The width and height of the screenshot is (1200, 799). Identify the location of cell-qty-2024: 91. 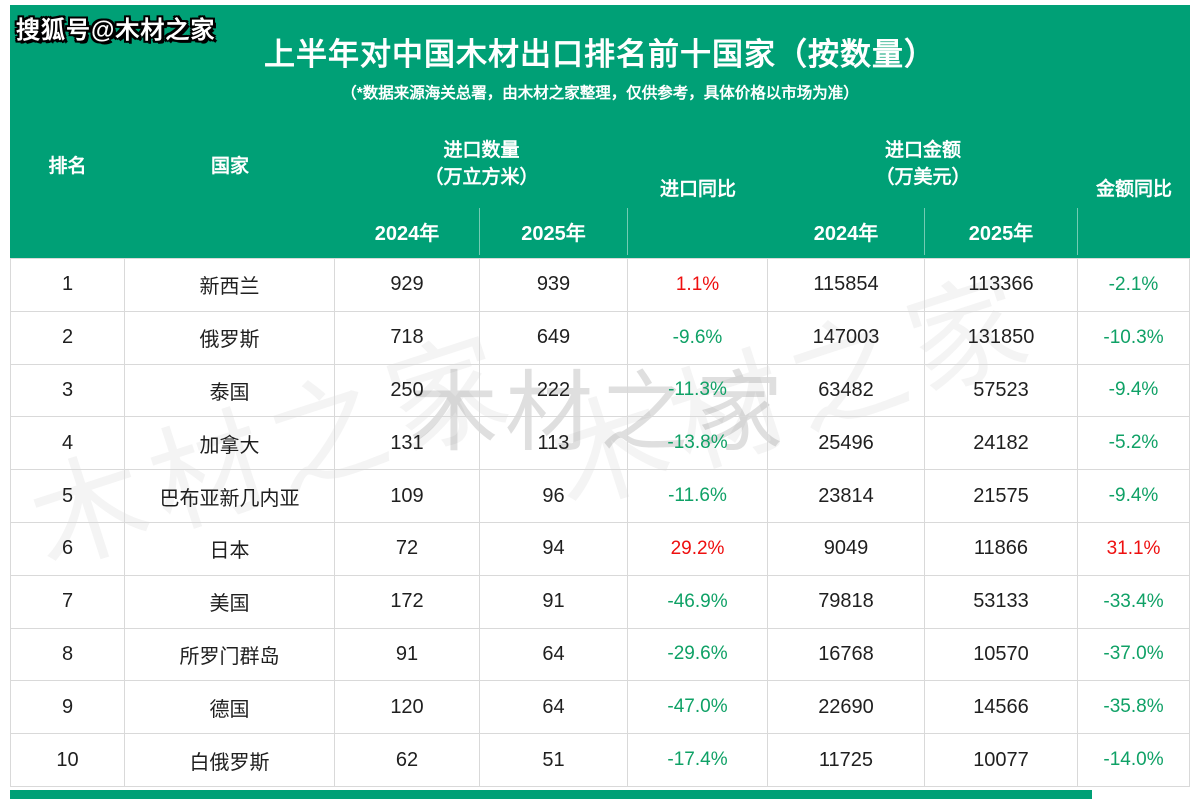
(407, 655).